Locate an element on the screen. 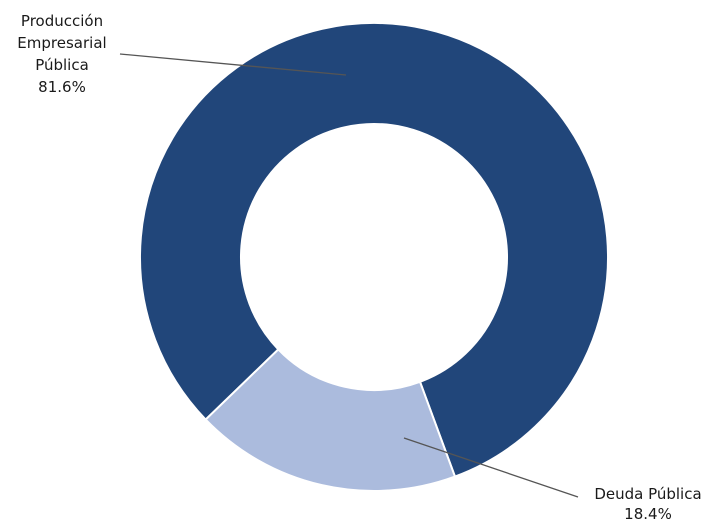 Image resolution: width=709 pixels, height=521 pixels. slice-name-line: Pública is located at coordinates (62, 65).